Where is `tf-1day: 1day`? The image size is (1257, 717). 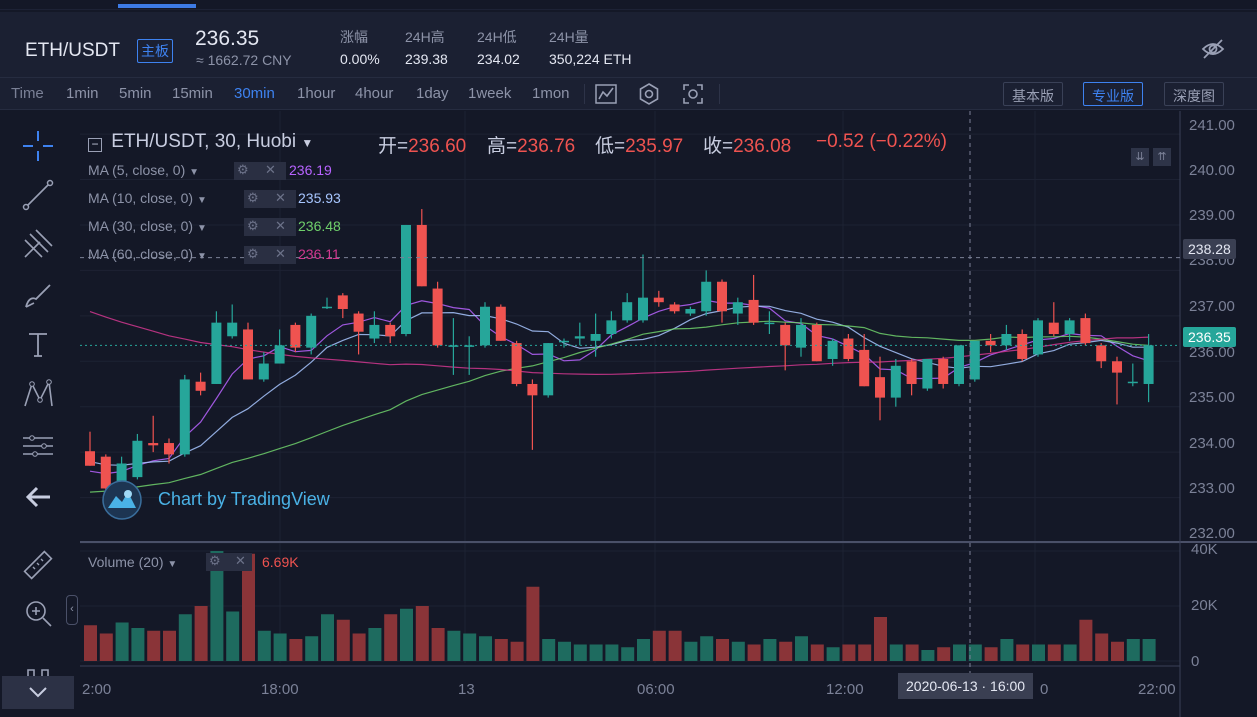
tf-1day: 1day is located at coordinates (432, 93).